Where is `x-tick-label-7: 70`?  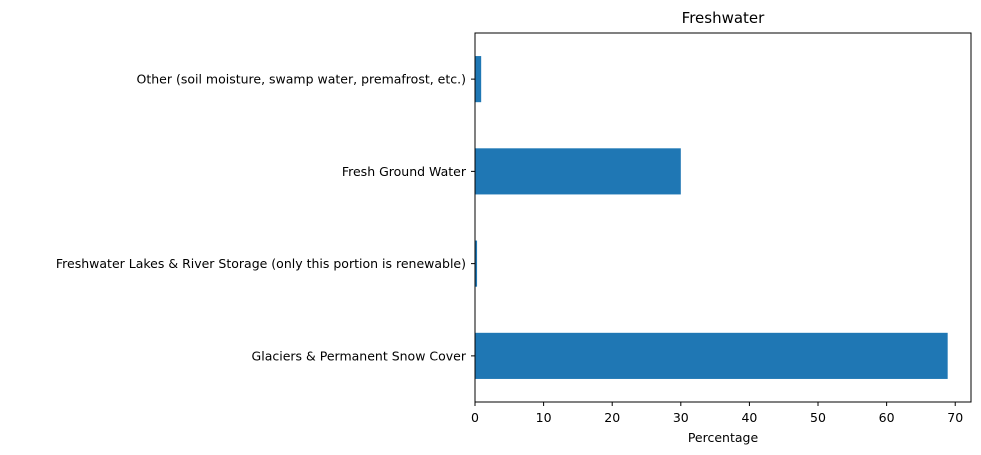
x-tick-label-7: 70 is located at coordinates (955, 417).